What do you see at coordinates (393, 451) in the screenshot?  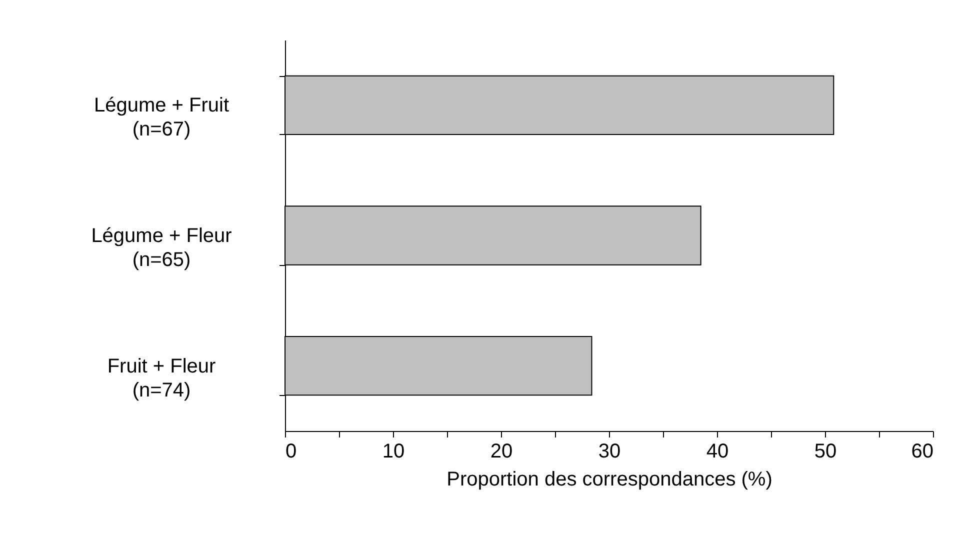 I see `x-tick-label: 10` at bounding box center [393, 451].